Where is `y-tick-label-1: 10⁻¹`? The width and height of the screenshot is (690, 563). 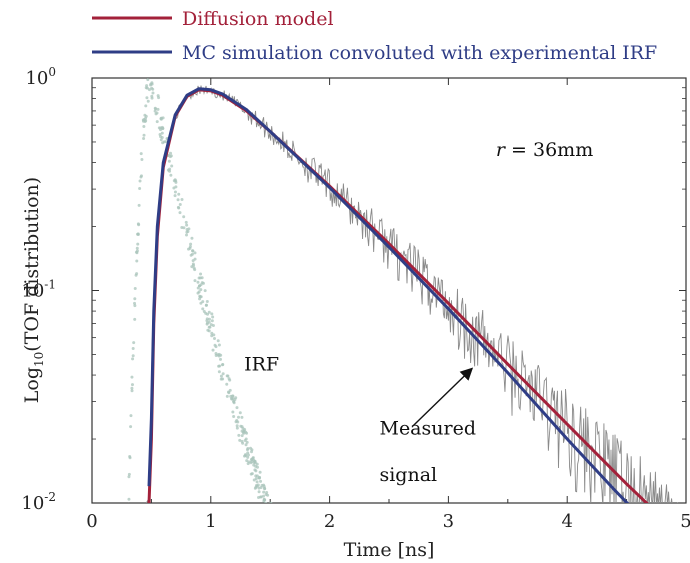
y-tick-label-1: 10⁻¹ is located at coordinates (38, 290).